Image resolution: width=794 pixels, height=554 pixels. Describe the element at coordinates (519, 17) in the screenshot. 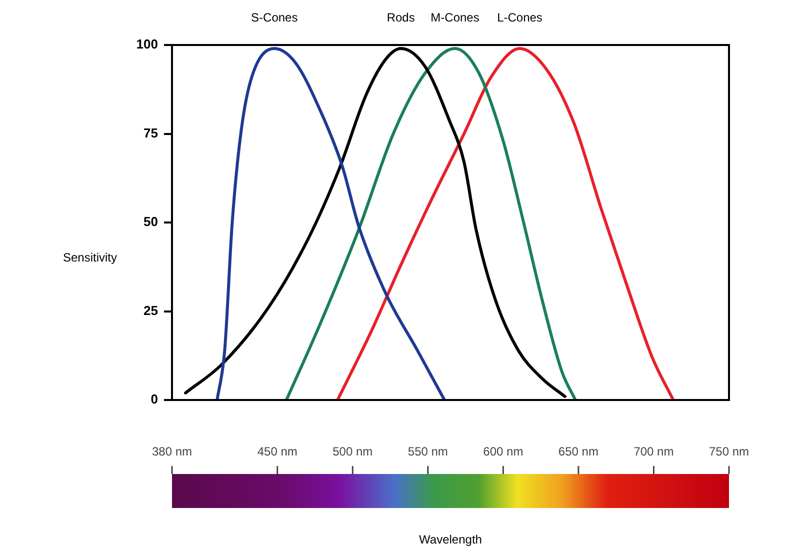

I see `text: L-Cones` at that location.